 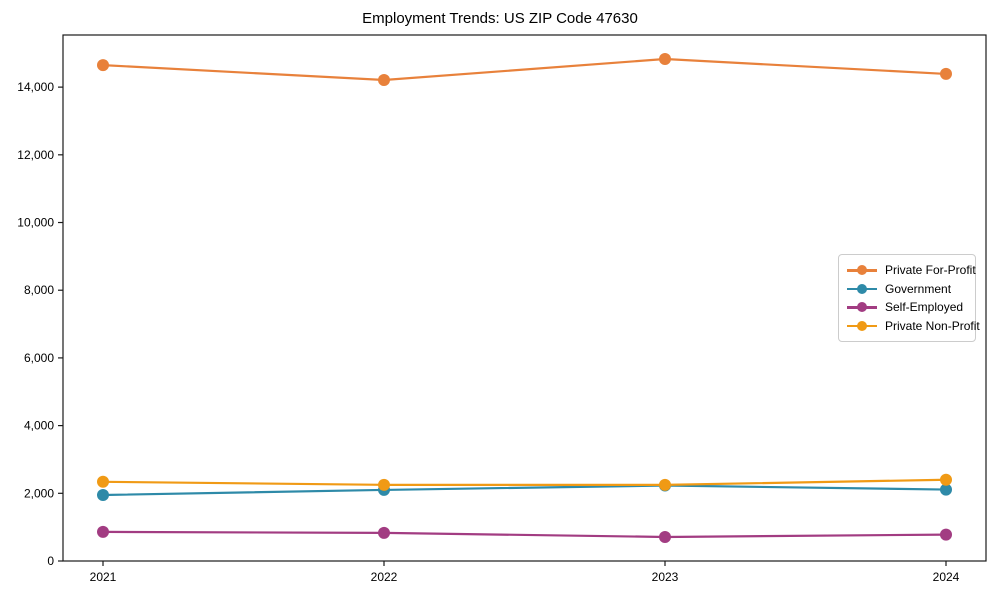 What do you see at coordinates (665, 577) in the screenshot?
I see `x-tick-label: 2023` at bounding box center [665, 577].